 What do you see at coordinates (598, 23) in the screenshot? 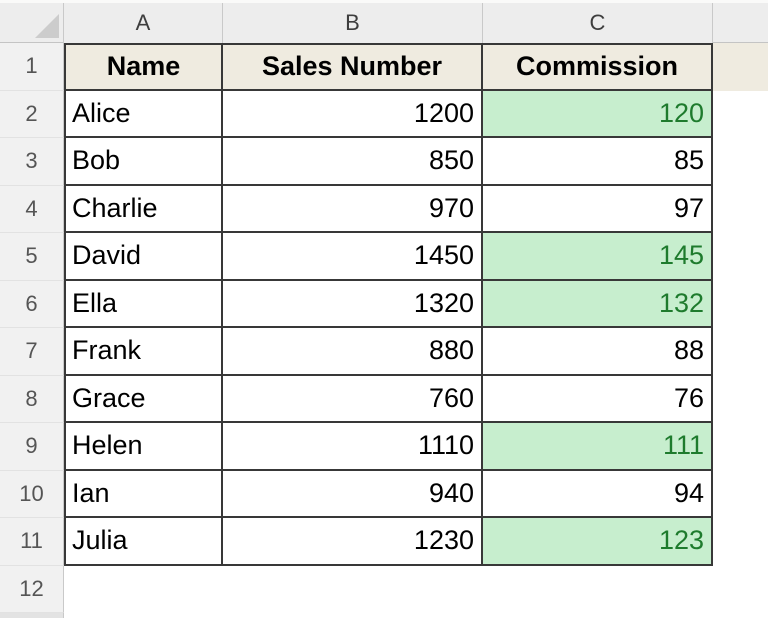
I see `column-header-c: C` at bounding box center [598, 23].